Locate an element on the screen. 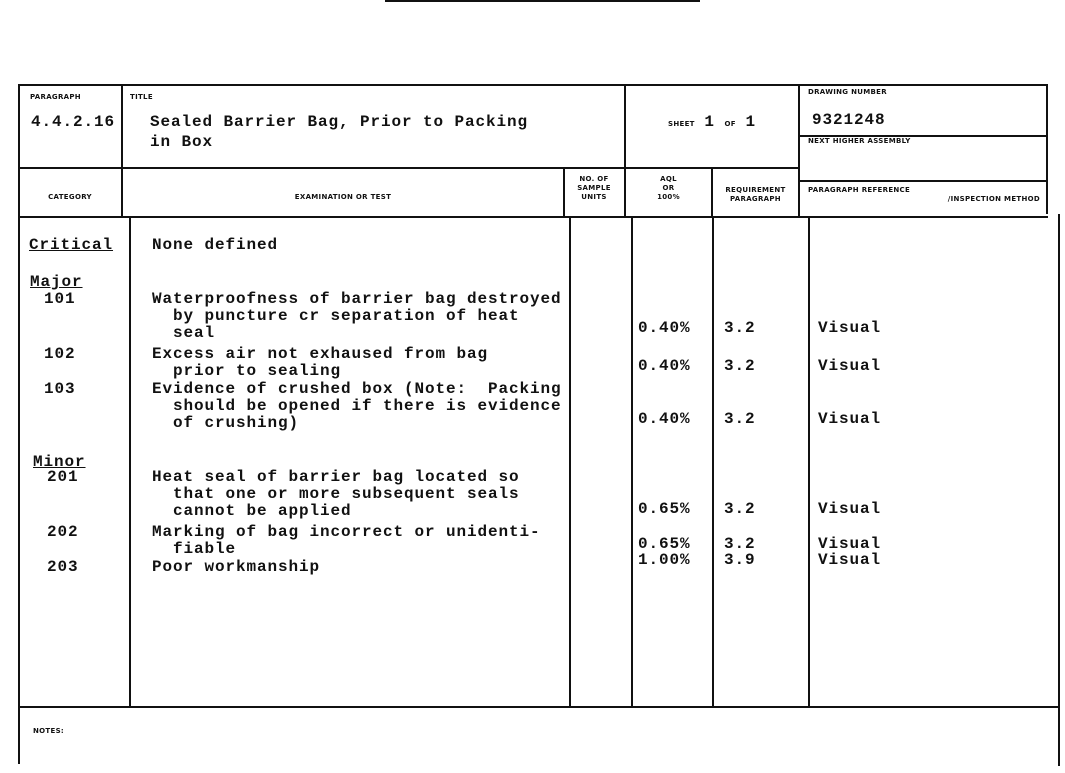  sheet-indicator: SHEET 1 OF 1 is located at coordinates (712, 122).